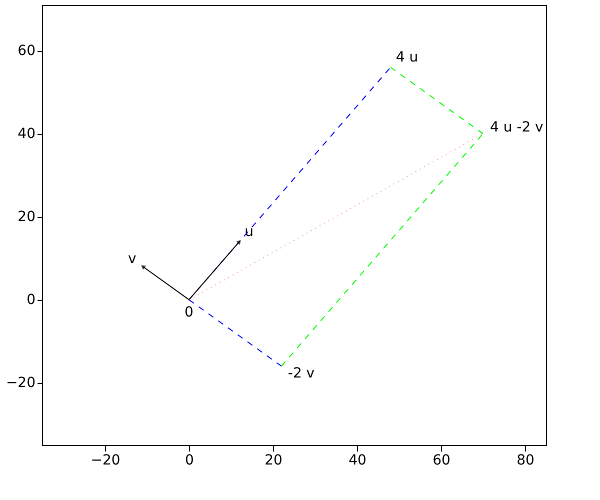  What do you see at coordinates (249, 232) in the screenshot?
I see `annotation: u` at bounding box center [249, 232].